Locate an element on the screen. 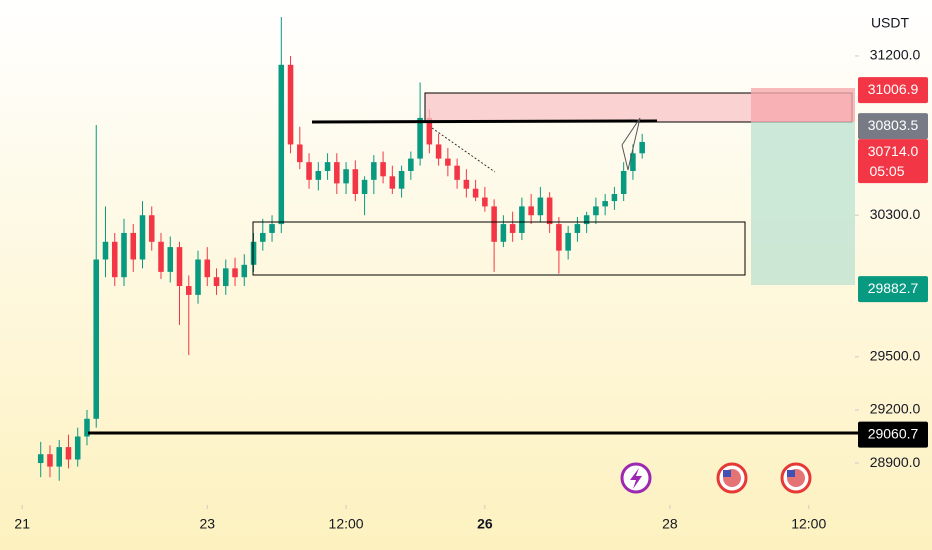 This screenshot has height=550, width=932. resistance-line is located at coordinates (484, 121).